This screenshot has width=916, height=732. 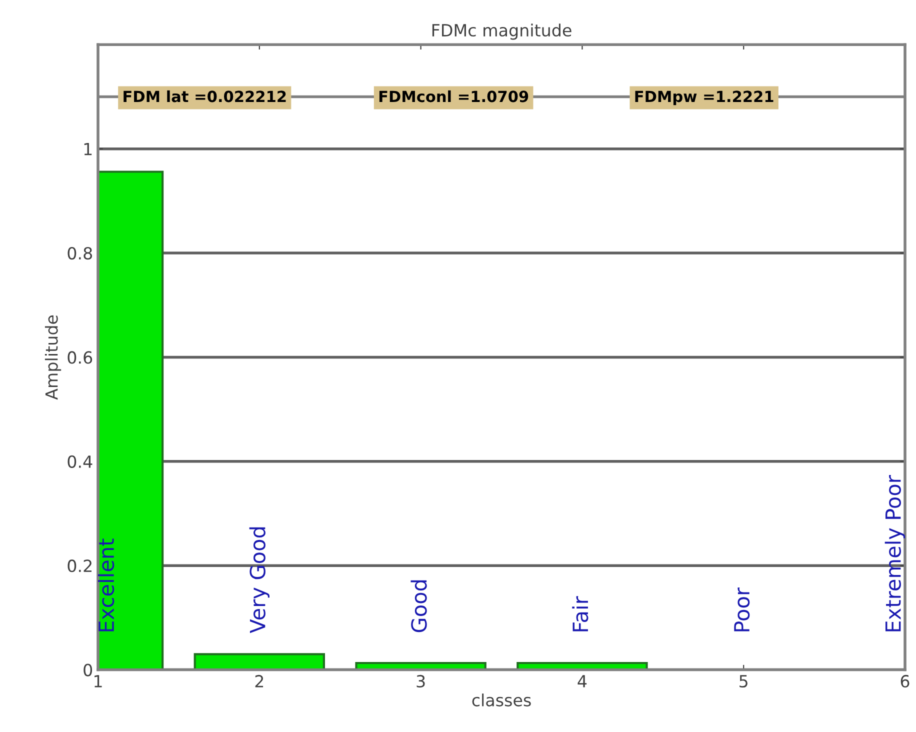 I want to click on y-tick-label: 0.2, so click(x=80, y=566).